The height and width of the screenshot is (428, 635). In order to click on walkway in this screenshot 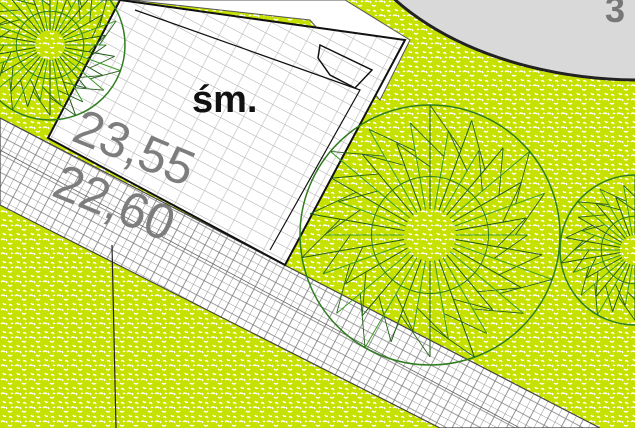, I will do `click(255, 50)`.